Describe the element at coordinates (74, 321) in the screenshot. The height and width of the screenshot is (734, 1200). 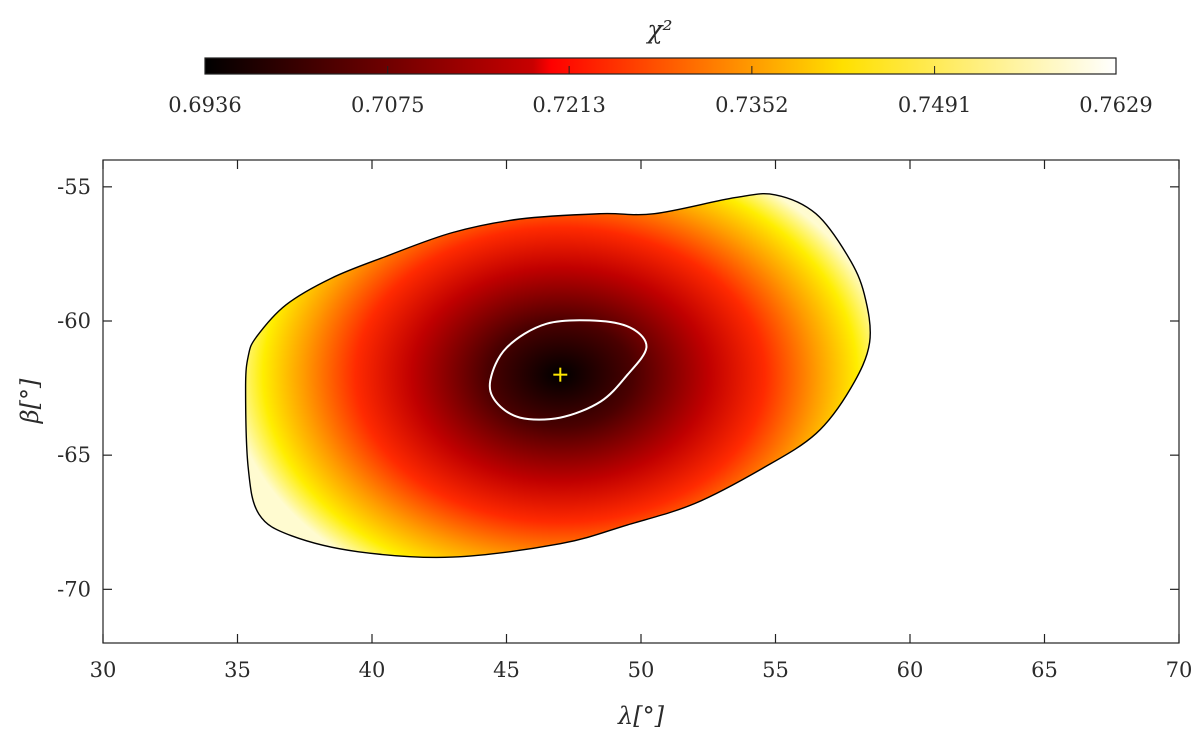
I see `y-tick-label: -60` at that location.